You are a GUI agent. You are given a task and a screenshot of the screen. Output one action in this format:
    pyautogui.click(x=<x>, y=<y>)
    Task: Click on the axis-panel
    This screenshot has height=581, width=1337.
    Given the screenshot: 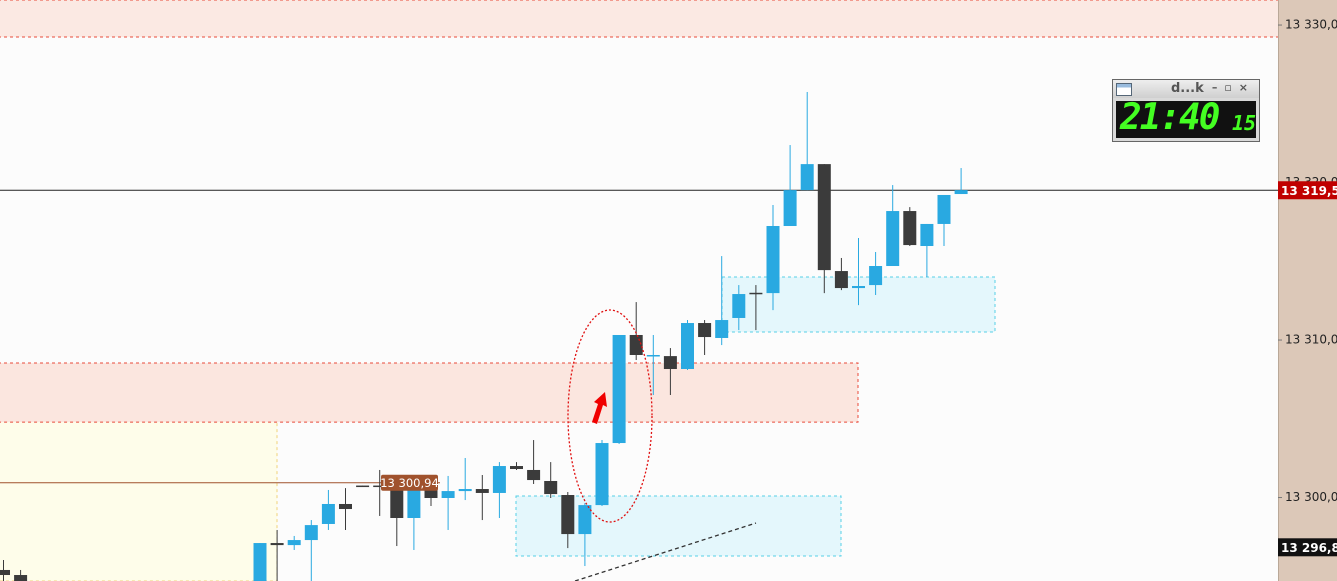 What is the action you would take?
    pyautogui.click(x=1307, y=290)
    